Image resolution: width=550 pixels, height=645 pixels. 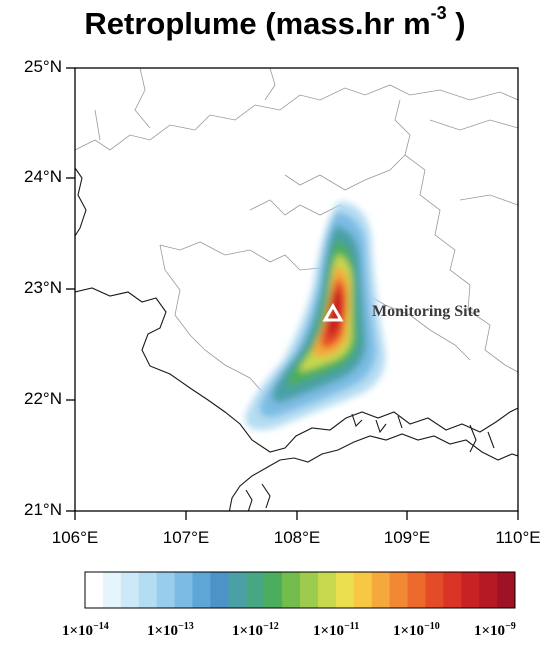 I want to click on colorbar-label-1e-12: 1×10⁻¹², so click(x=255, y=630).